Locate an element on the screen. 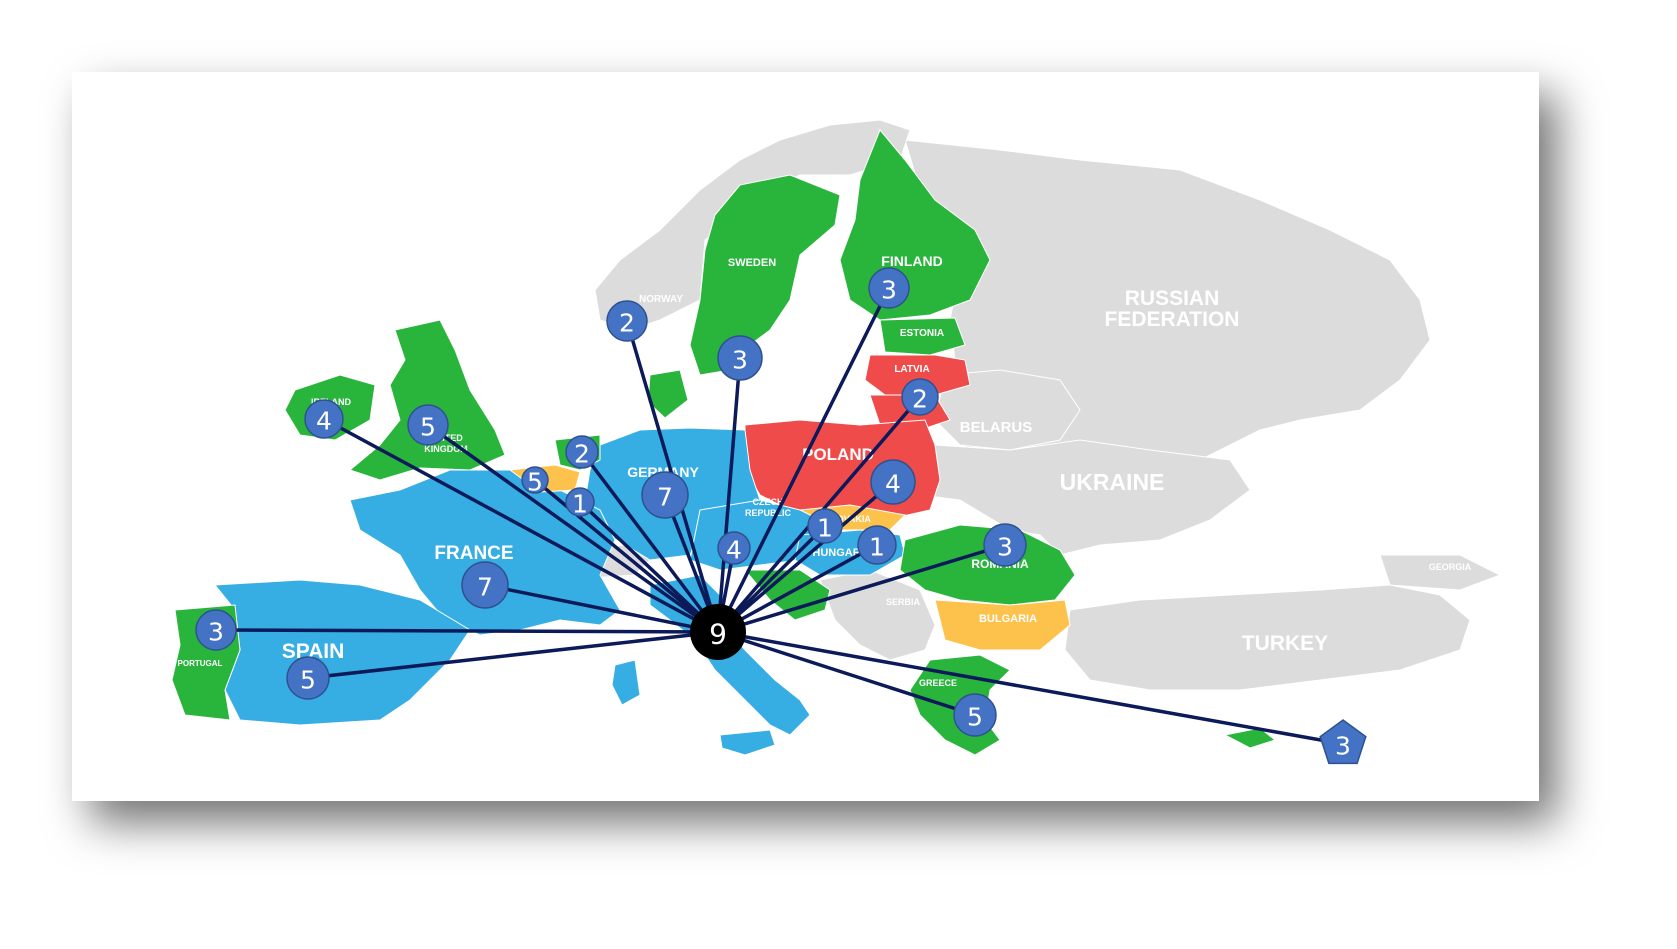  hub-circle is located at coordinates (718, 632).